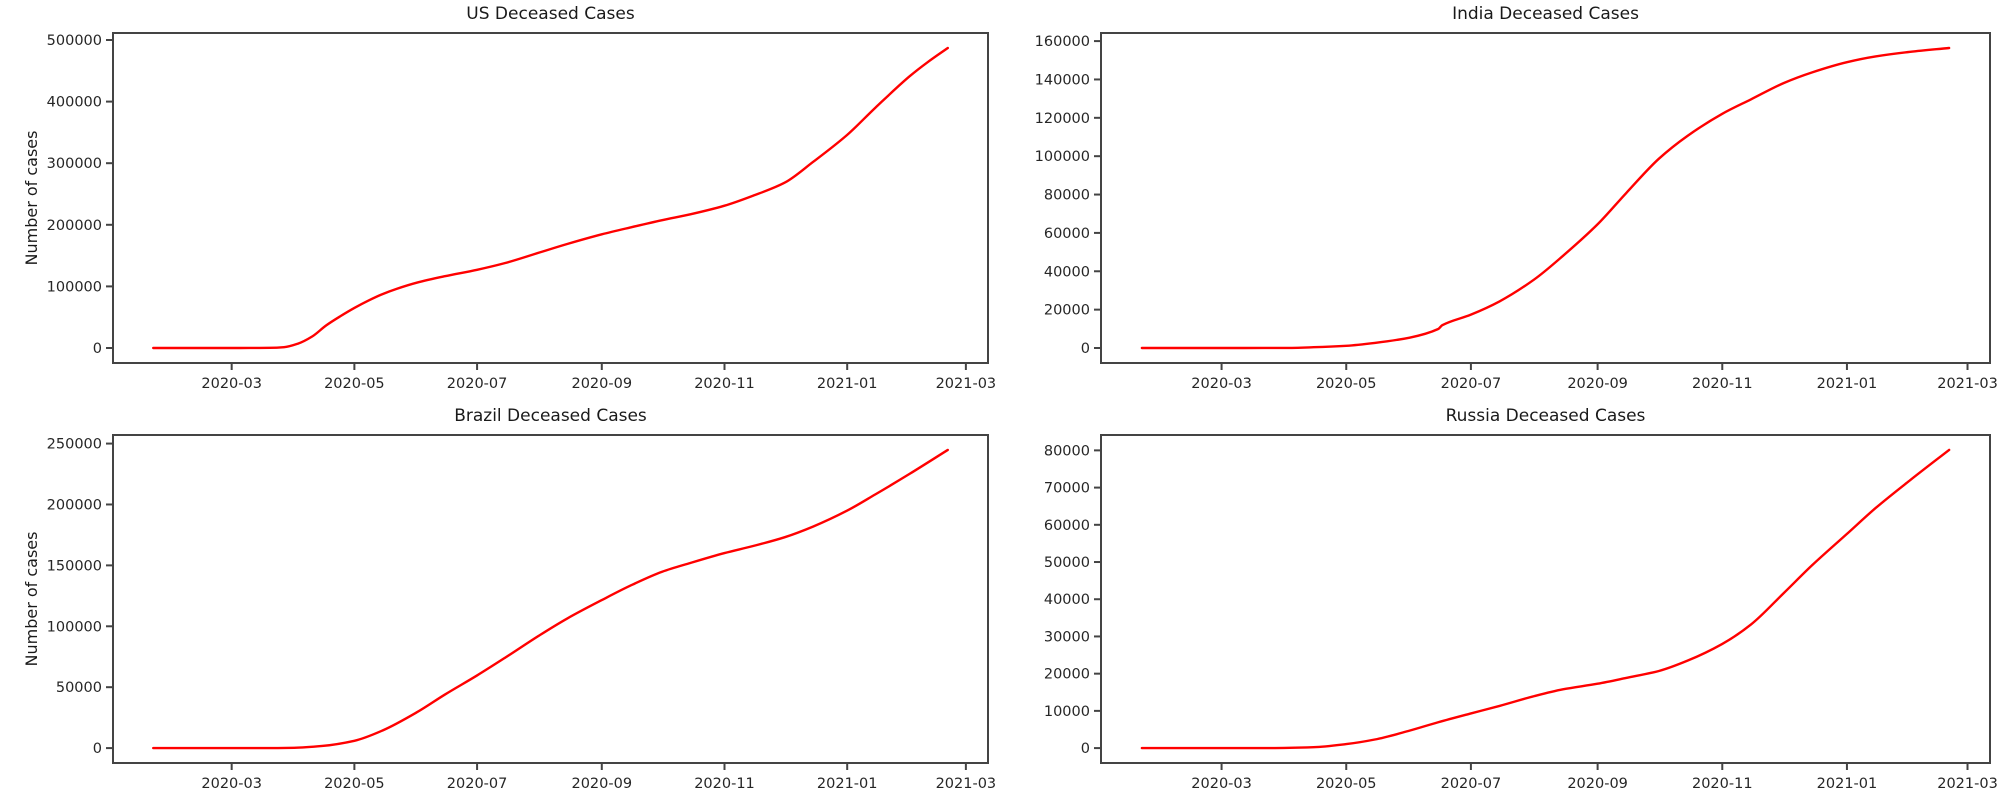 The height and width of the screenshot is (795, 2005). I want to click on y-tick-label: 140000, so click(1062, 80).